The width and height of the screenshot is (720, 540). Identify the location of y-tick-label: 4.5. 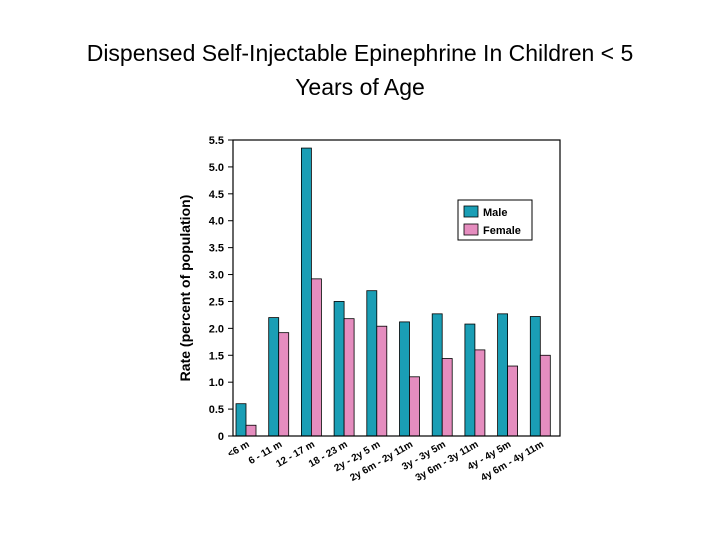
(216, 195).